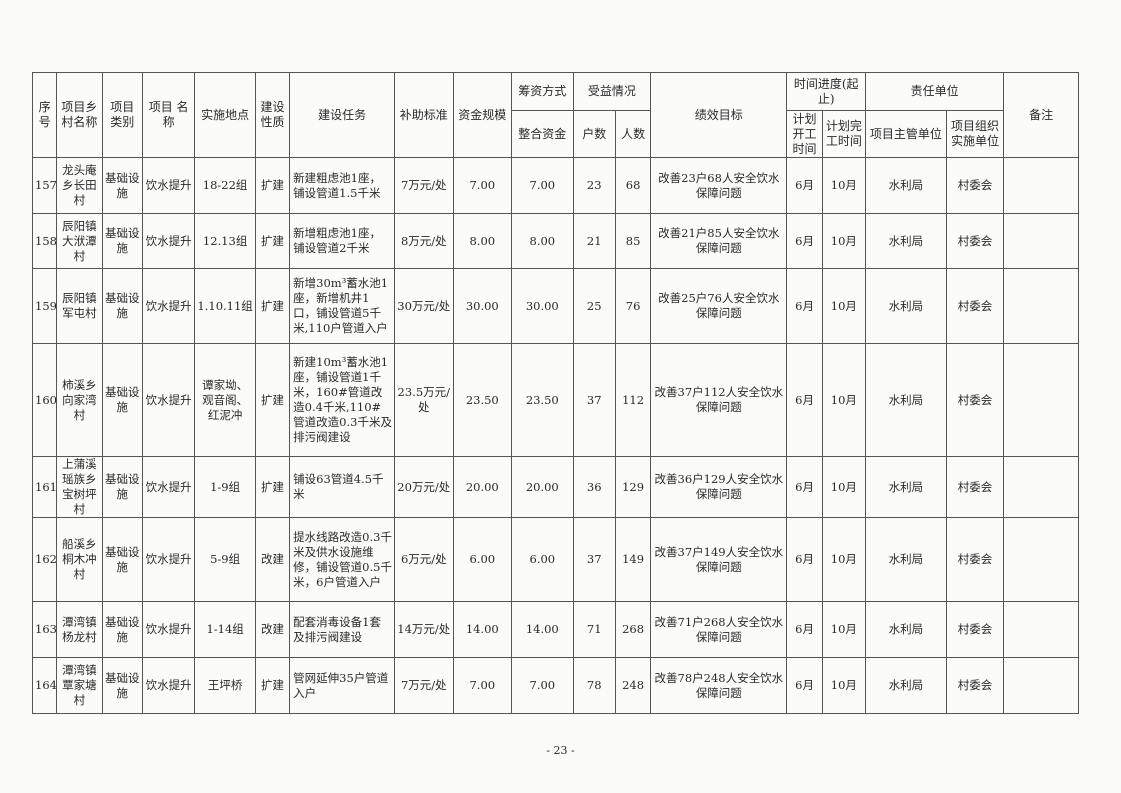 The image size is (1121, 793). What do you see at coordinates (633, 685) in the screenshot?
I see `cell-people: 248` at bounding box center [633, 685].